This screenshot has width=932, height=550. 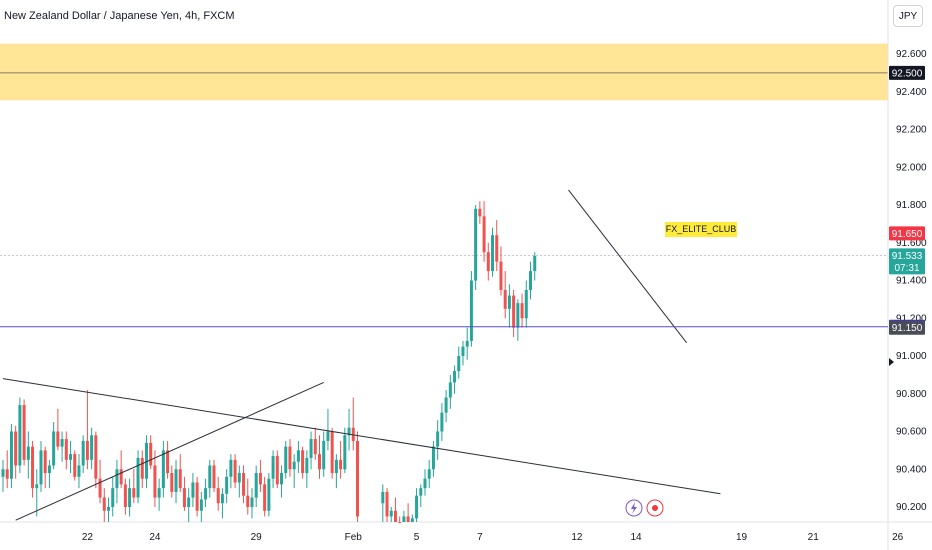 I want to click on supply-zone, so click(x=444, y=72).